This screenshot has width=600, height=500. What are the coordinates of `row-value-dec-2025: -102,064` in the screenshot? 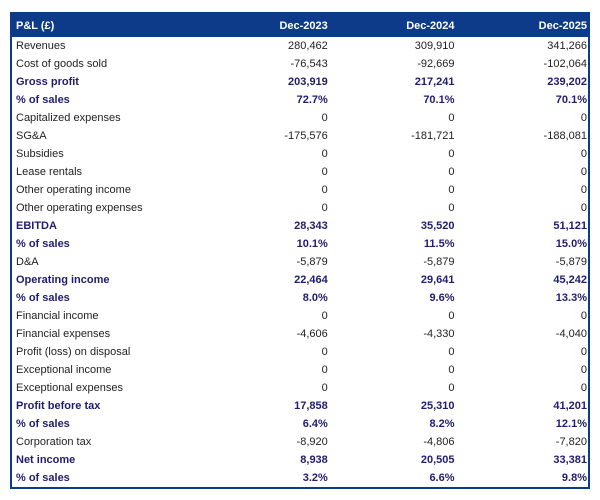 It's located at (565, 64).